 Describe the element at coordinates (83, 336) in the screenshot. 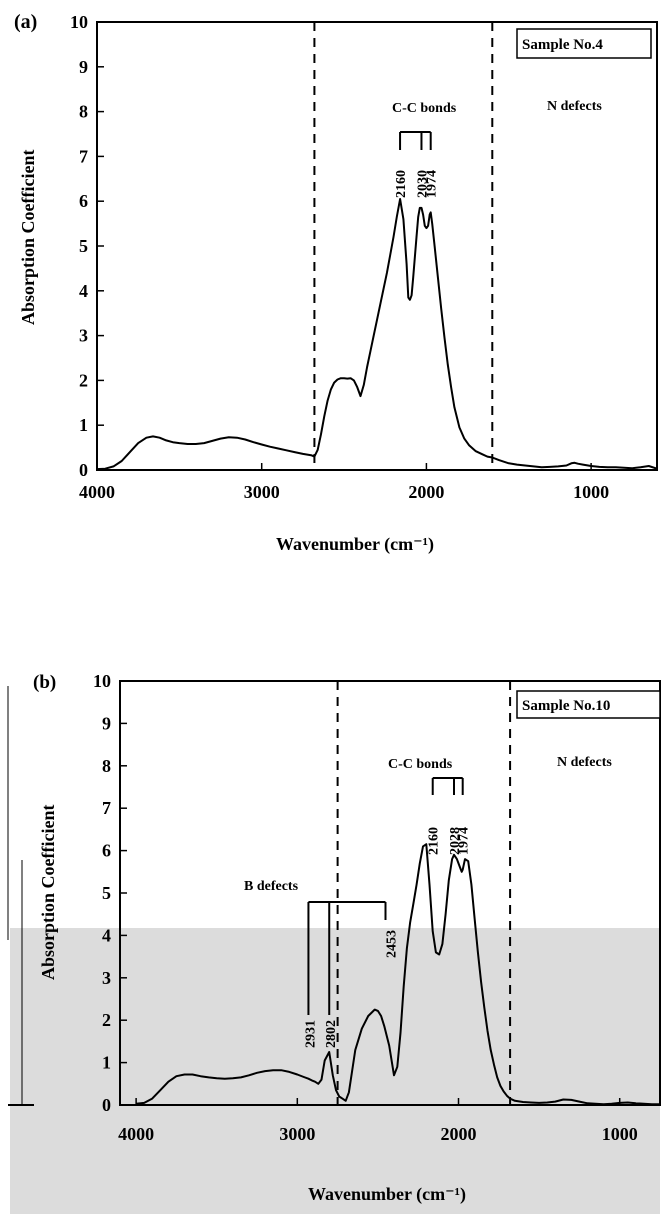

I see `panel-a-ytick-label: 3` at that location.